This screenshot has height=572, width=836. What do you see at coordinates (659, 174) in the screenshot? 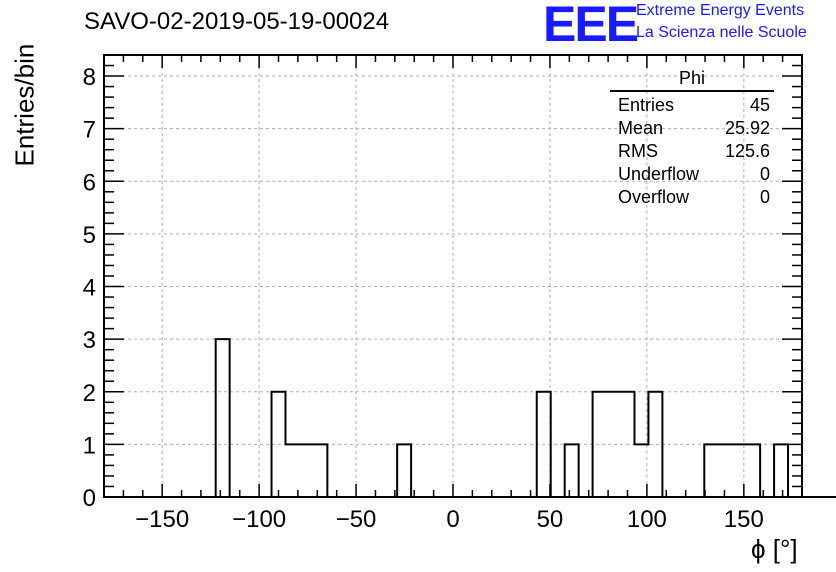
I see `stats-label: Underflow` at bounding box center [659, 174].